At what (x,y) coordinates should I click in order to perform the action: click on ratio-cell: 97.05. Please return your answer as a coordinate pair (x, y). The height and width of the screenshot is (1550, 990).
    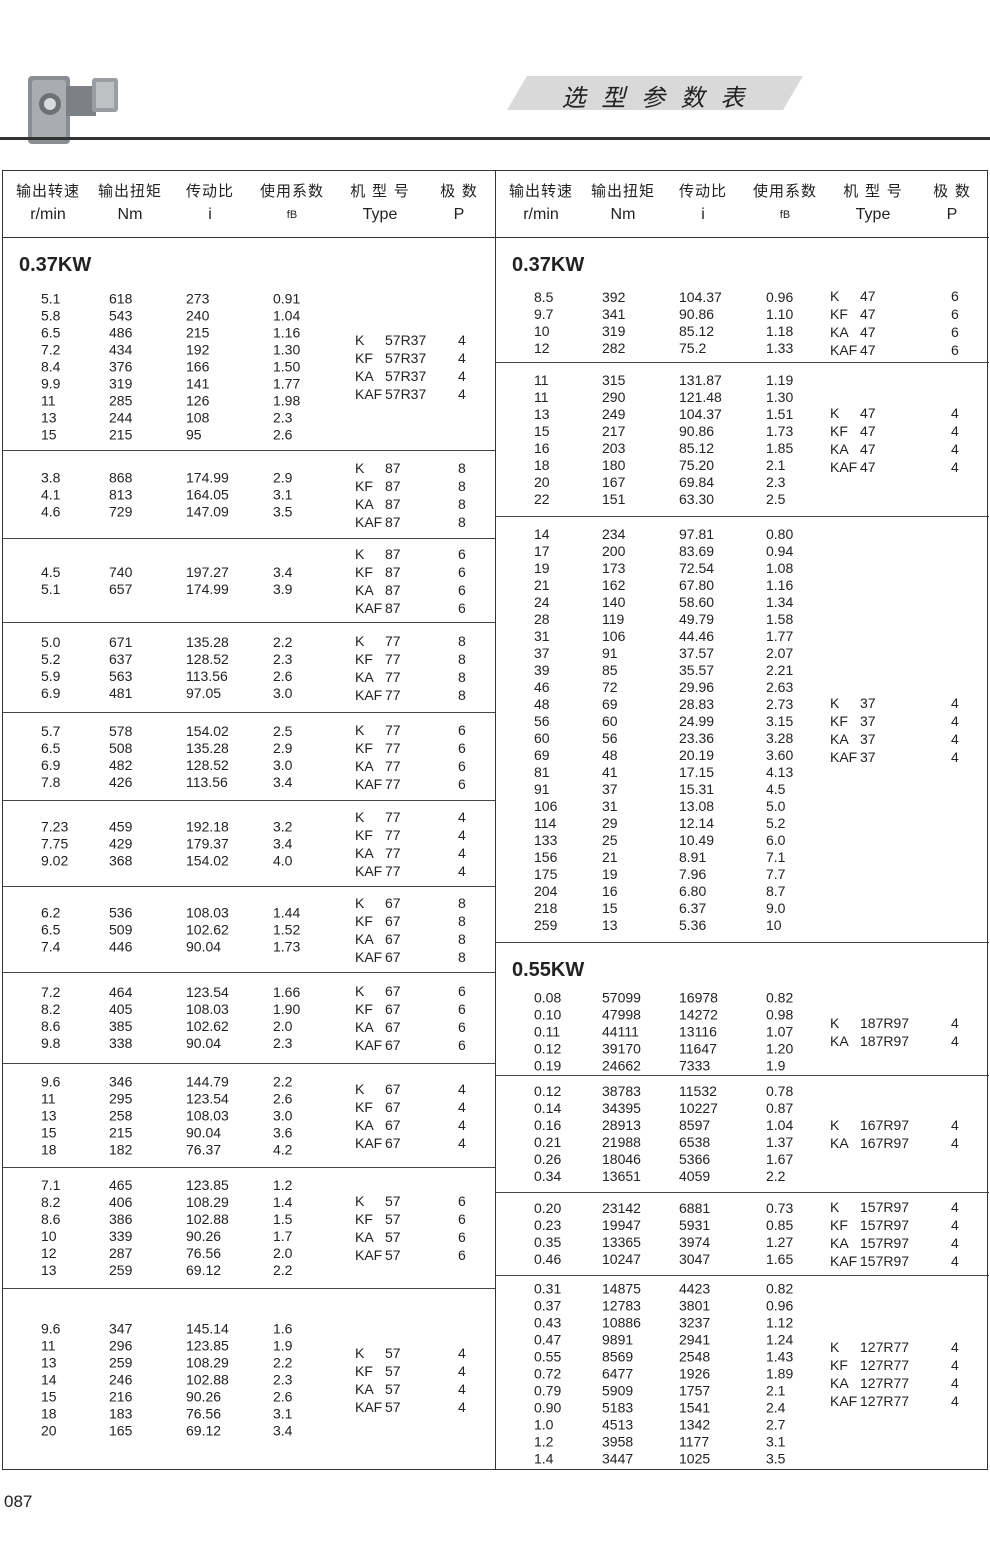
    Looking at the image, I should click on (204, 692).